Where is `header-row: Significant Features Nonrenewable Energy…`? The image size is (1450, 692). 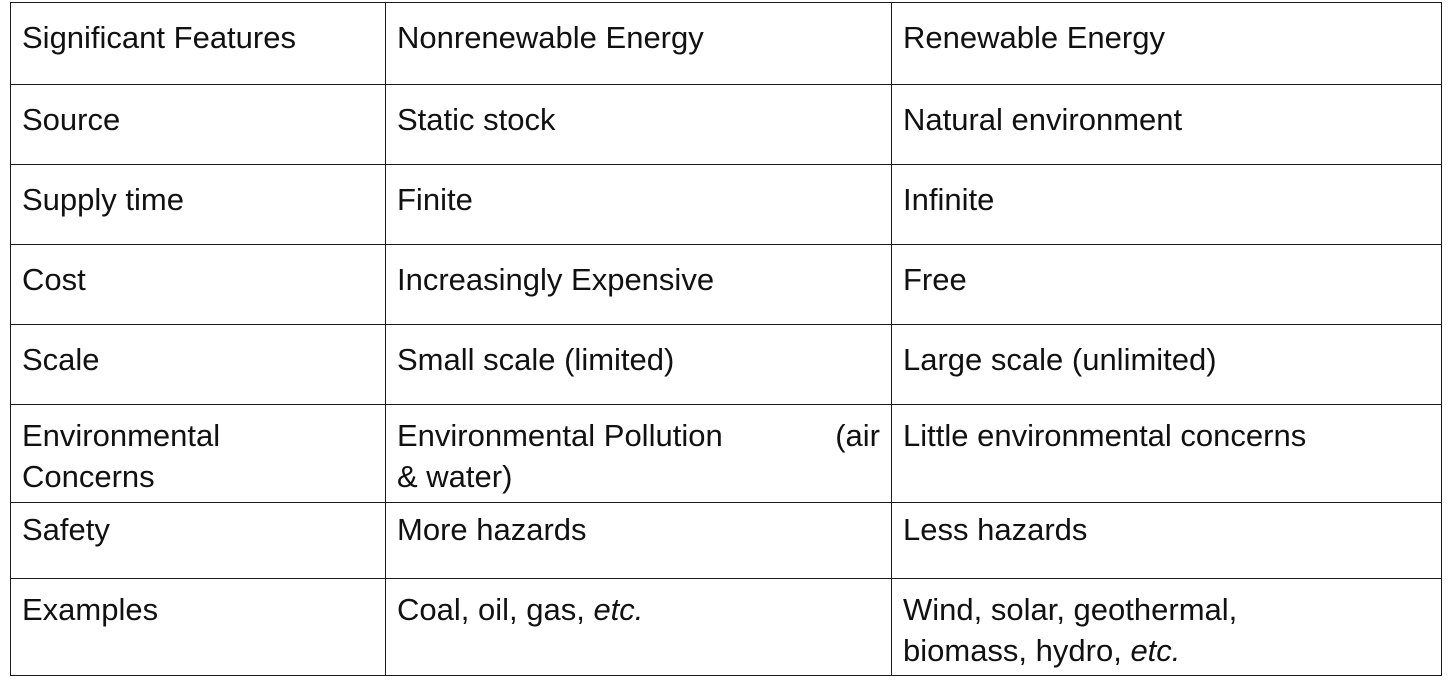 header-row: Significant Features Nonrenewable Energy… is located at coordinates (726, 43).